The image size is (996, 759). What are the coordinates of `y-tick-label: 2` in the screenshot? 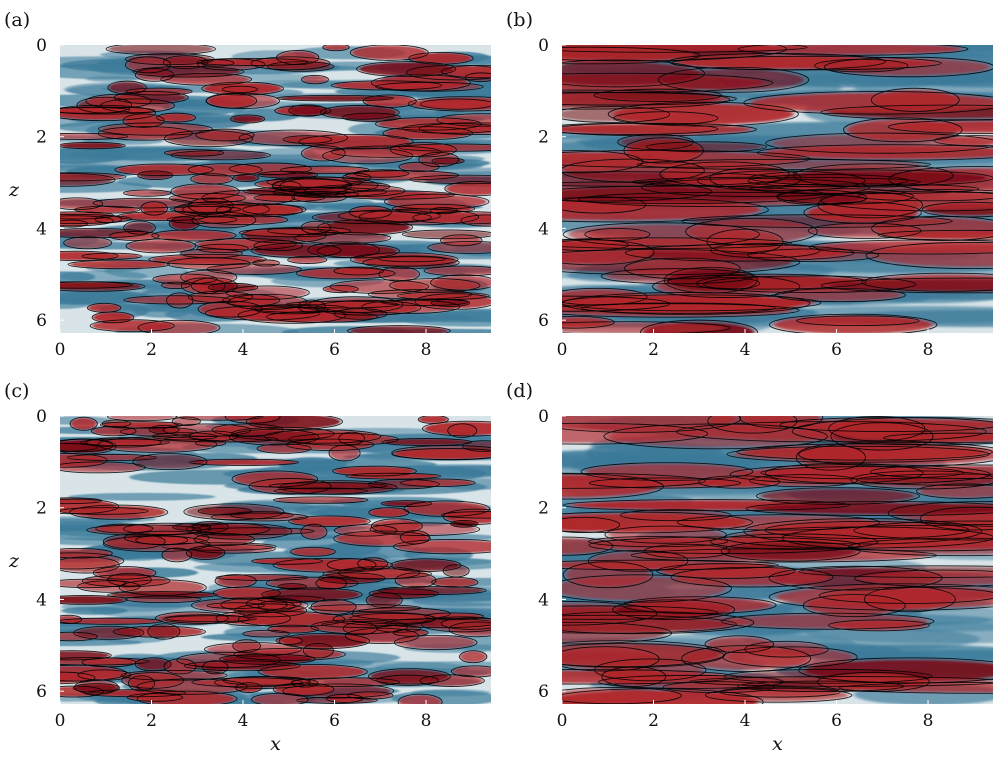 It's located at (543, 509).